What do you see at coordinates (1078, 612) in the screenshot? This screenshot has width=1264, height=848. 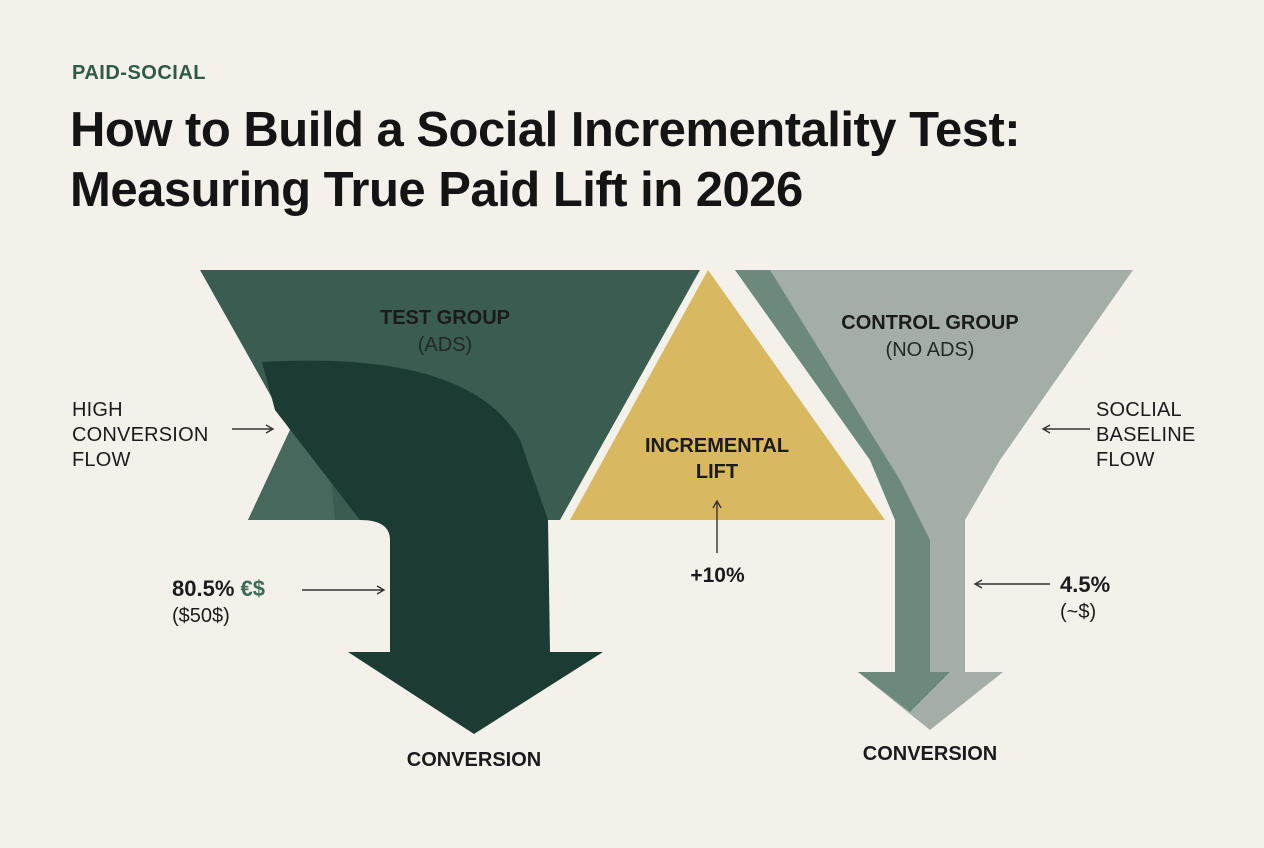 I see `control-metric-sub: (~$)` at bounding box center [1078, 612].